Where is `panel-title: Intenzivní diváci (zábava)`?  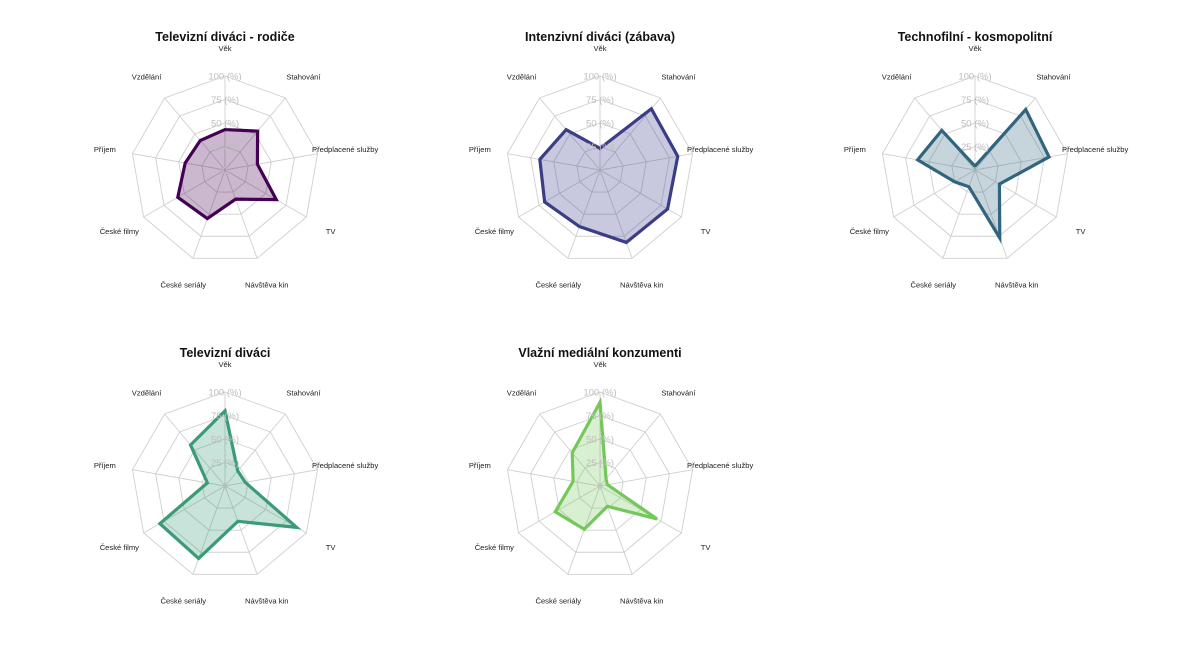
panel-title: Intenzivní diváci (zábava) is located at coordinates (600, 37).